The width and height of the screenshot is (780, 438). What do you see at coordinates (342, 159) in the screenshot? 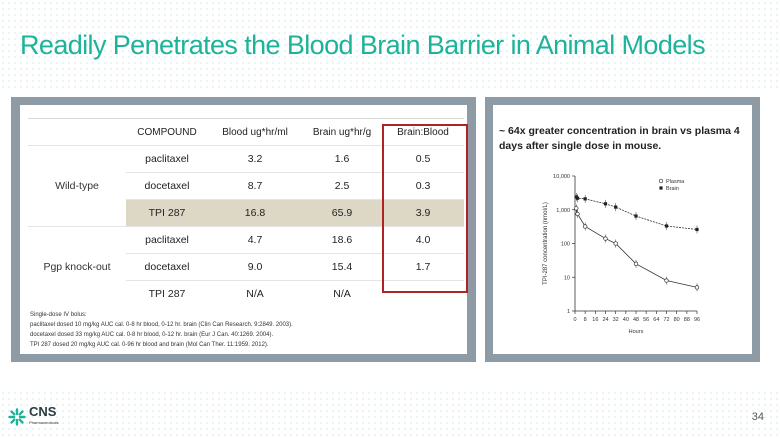
I see `cell-brain: 1.6` at bounding box center [342, 159].